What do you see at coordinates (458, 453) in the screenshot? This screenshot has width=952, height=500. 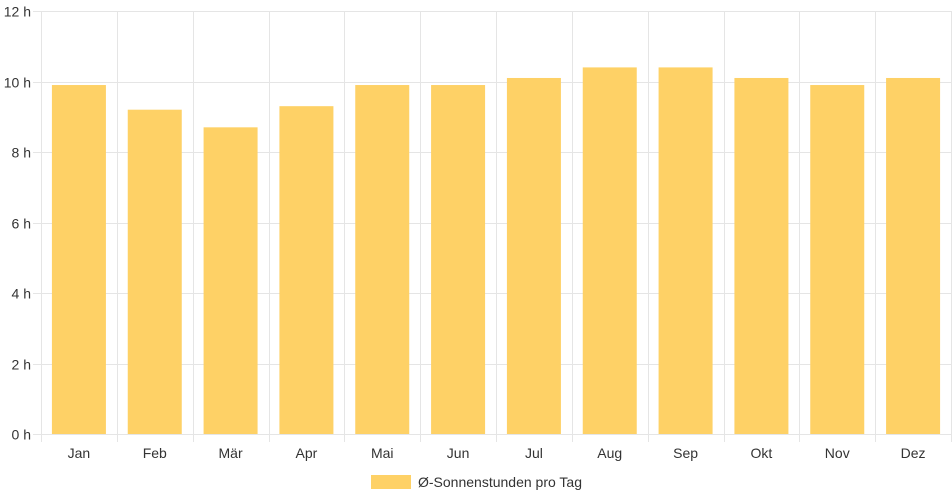 I see `x-tick-label: Jun` at bounding box center [458, 453].